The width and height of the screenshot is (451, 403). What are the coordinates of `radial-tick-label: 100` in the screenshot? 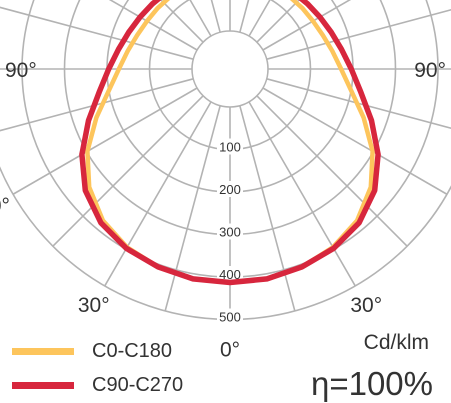 It's located at (230, 147).